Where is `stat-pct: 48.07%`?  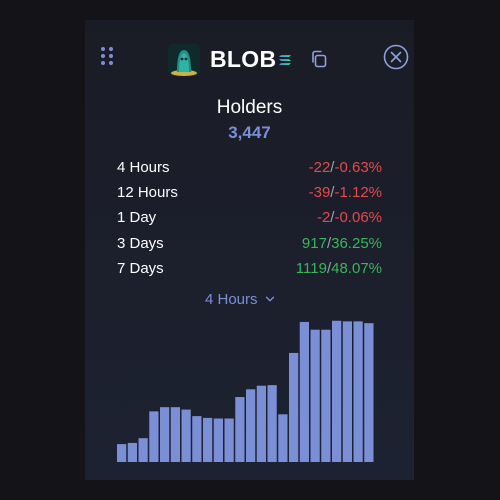
stat-pct: 48.07% is located at coordinates (356, 268).